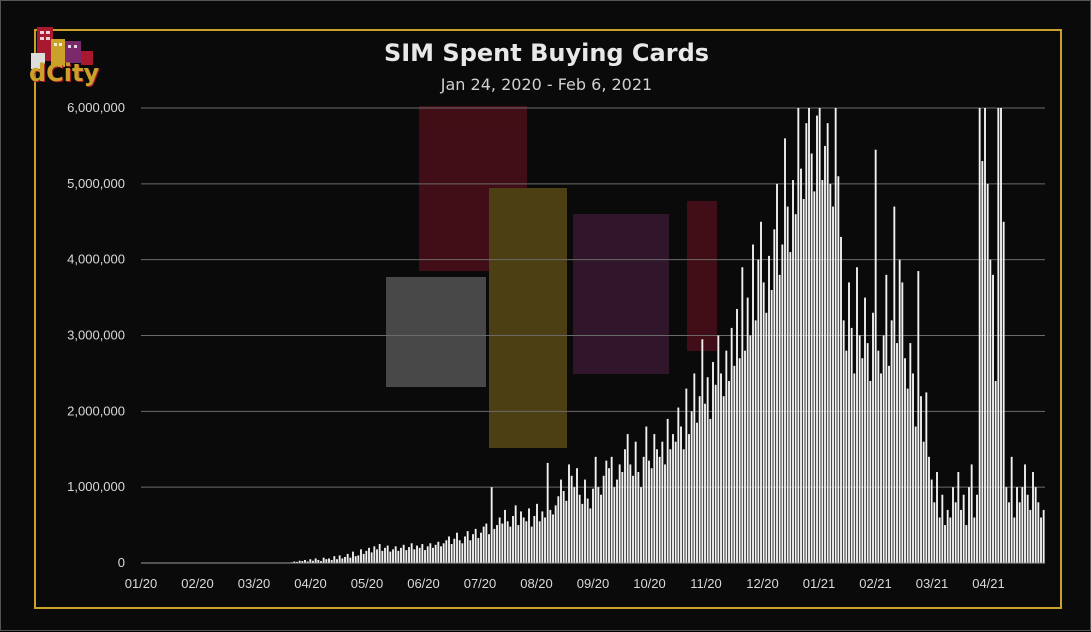 This screenshot has width=1091, height=632. What do you see at coordinates (96, 107) in the screenshot?
I see `y-tick-label: 6,000,000` at bounding box center [96, 107].